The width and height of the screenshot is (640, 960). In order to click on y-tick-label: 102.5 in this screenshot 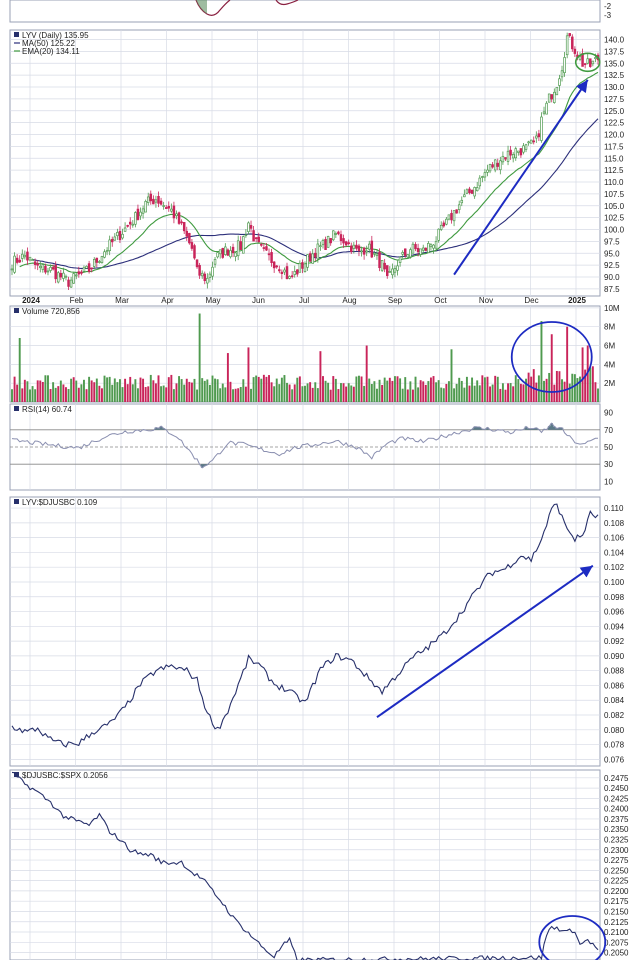, I will do `click(614, 218)`.